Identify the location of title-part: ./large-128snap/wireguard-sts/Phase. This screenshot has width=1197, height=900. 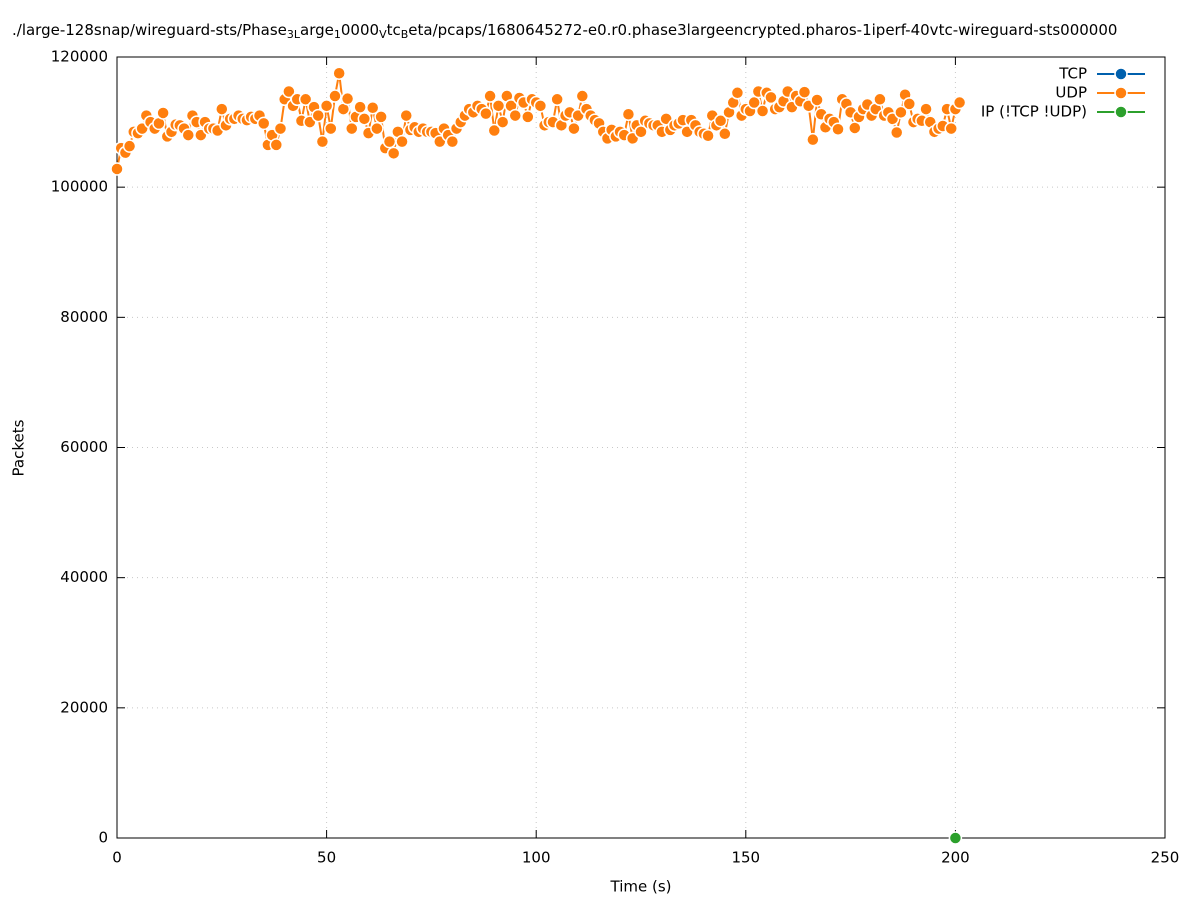
(149, 30).